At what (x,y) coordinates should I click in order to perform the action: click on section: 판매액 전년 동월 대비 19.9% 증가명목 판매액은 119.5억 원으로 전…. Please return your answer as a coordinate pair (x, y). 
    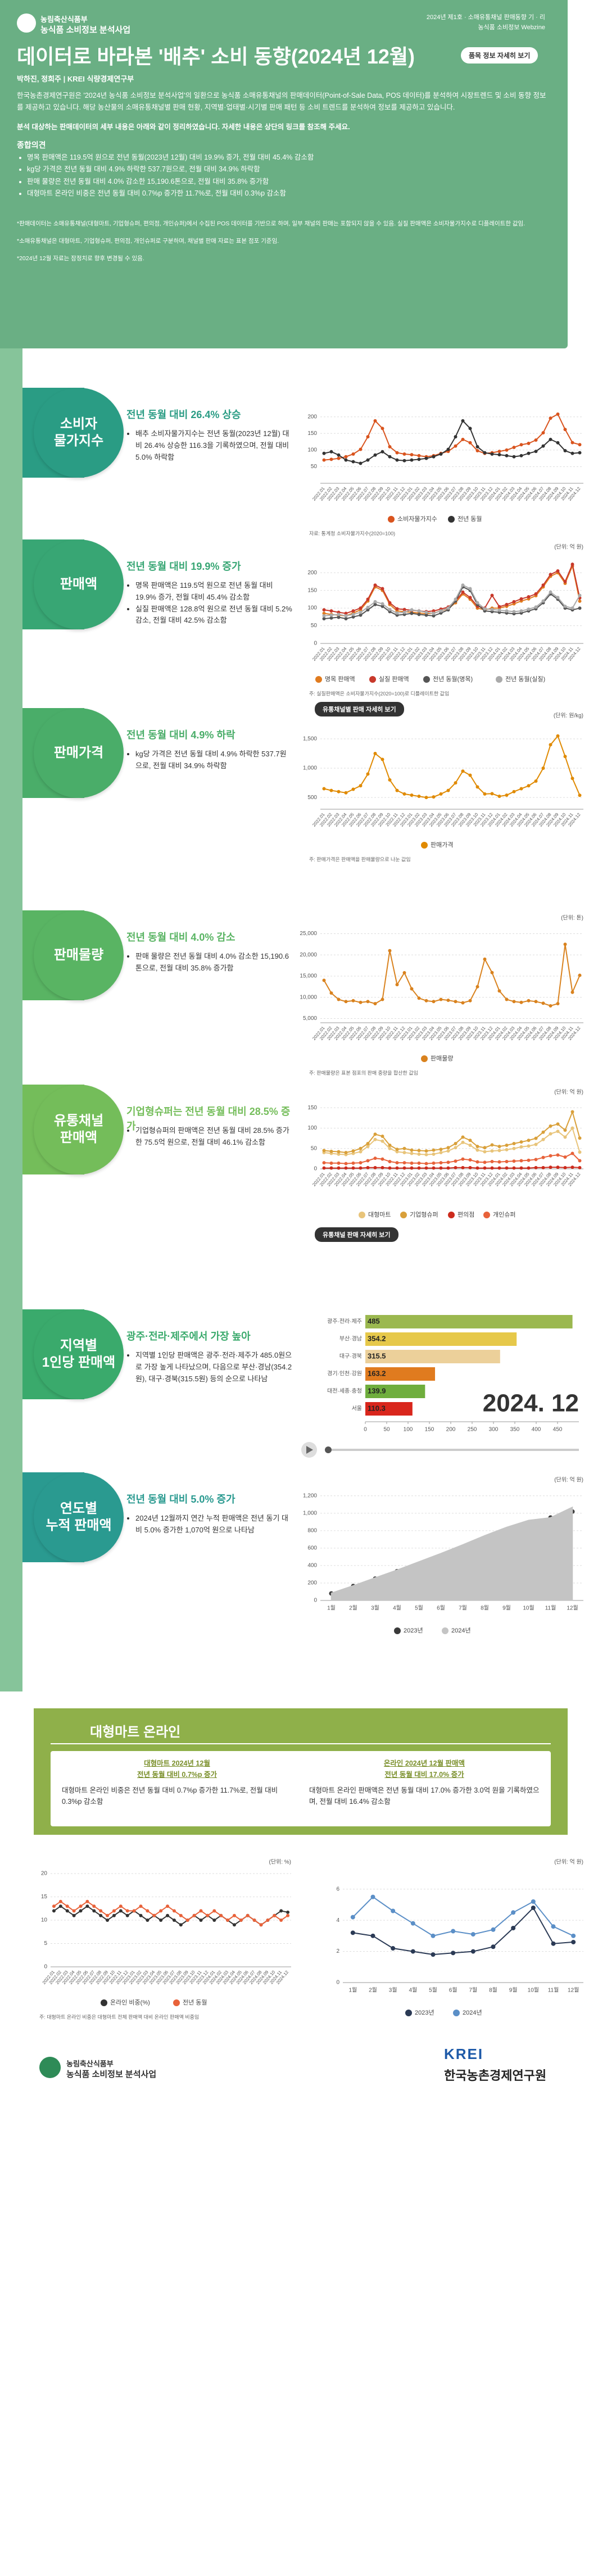
    Looking at the image, I should click on (303, 630).